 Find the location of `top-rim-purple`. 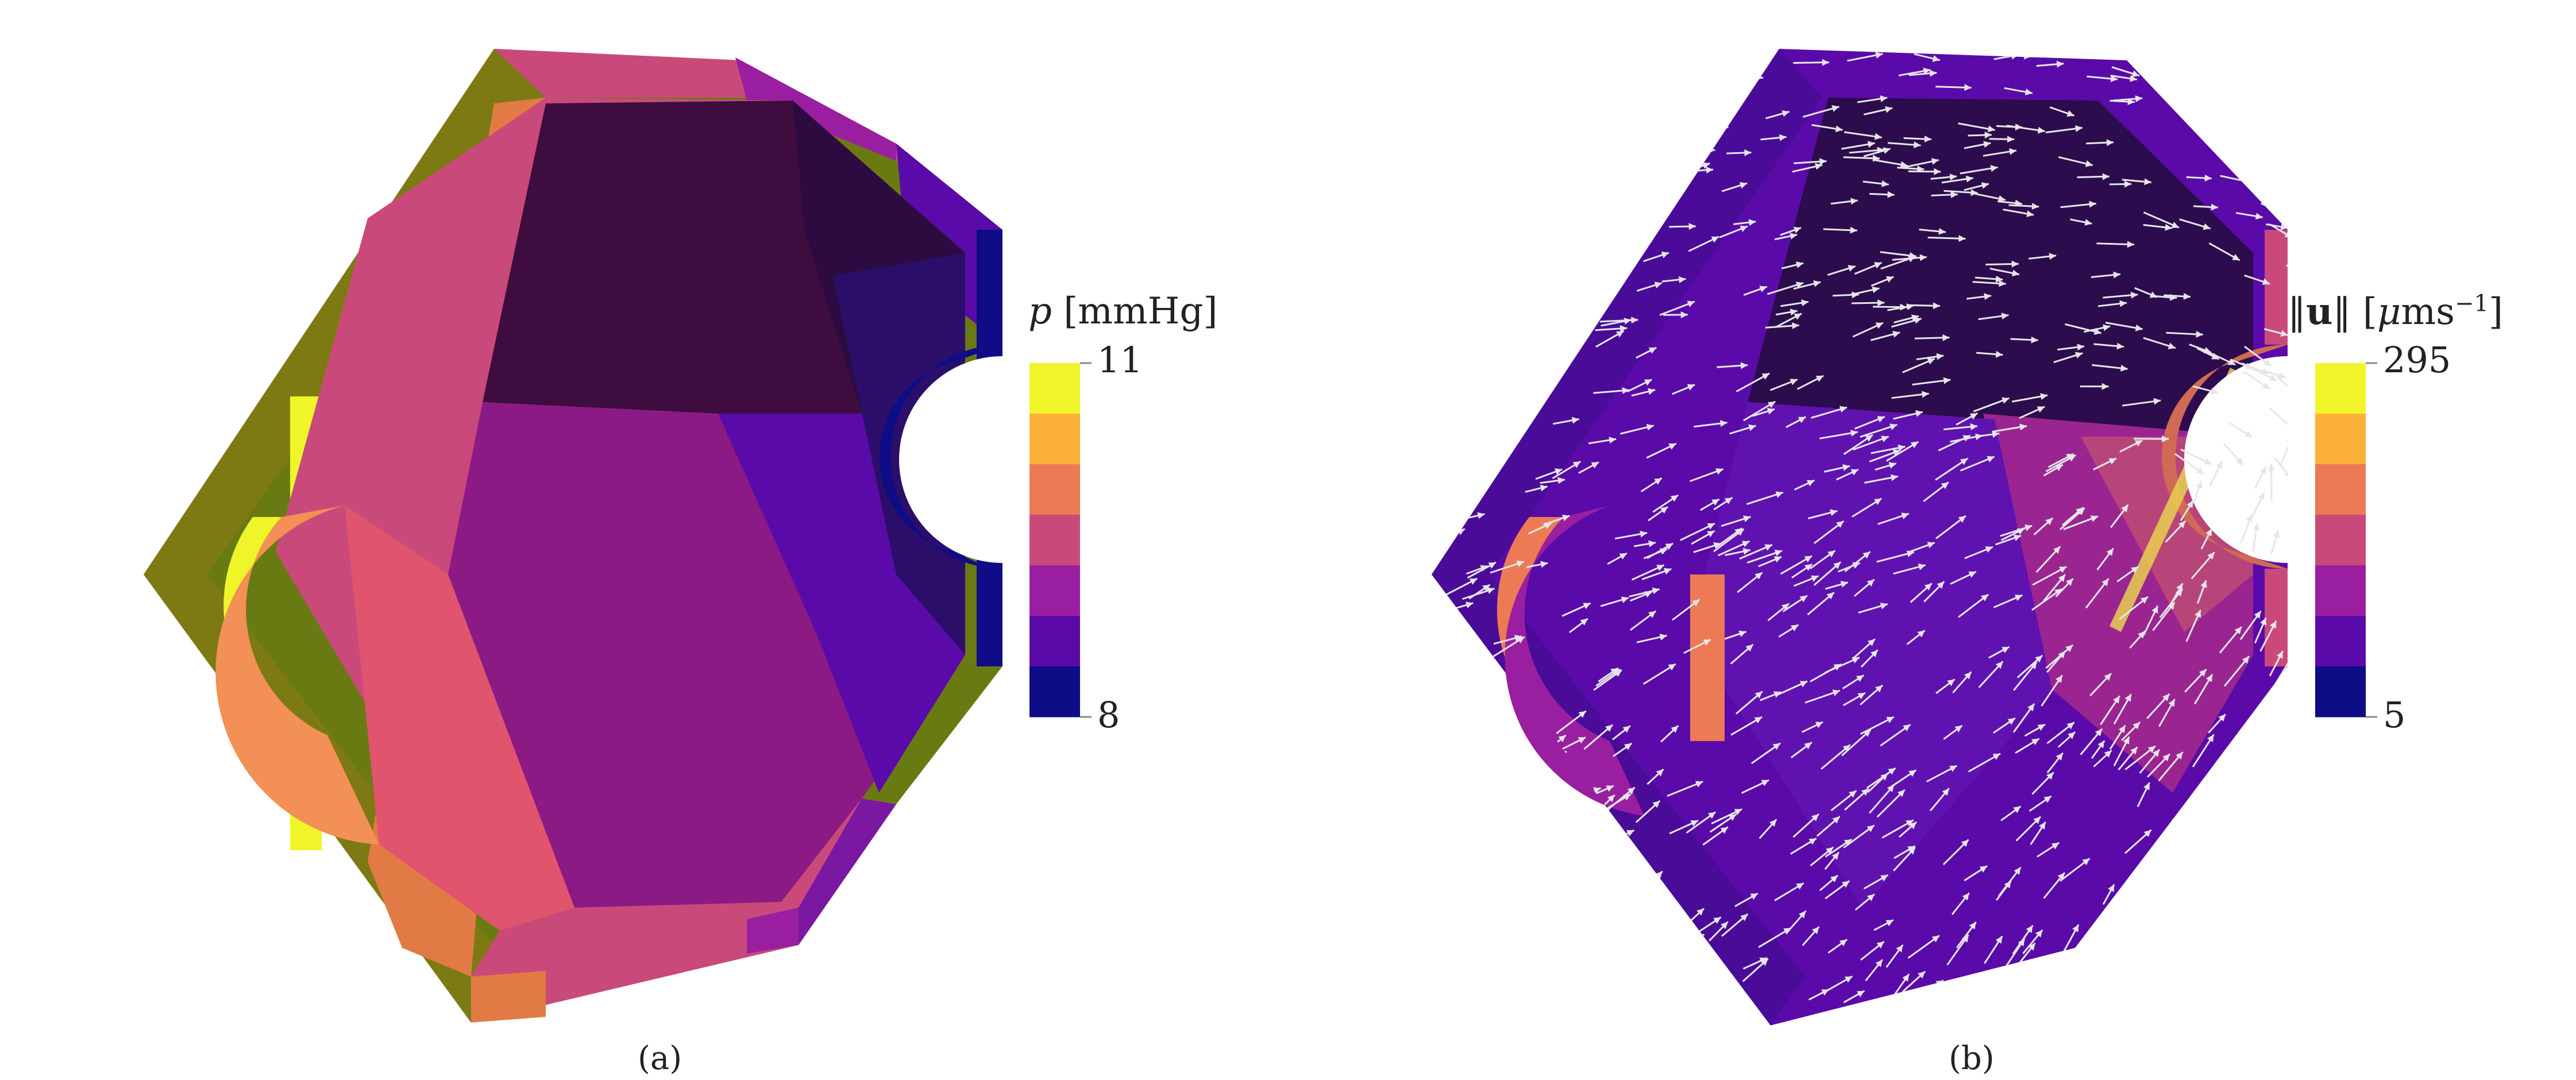

top-rim-purple is located at coordinates (816, 109).